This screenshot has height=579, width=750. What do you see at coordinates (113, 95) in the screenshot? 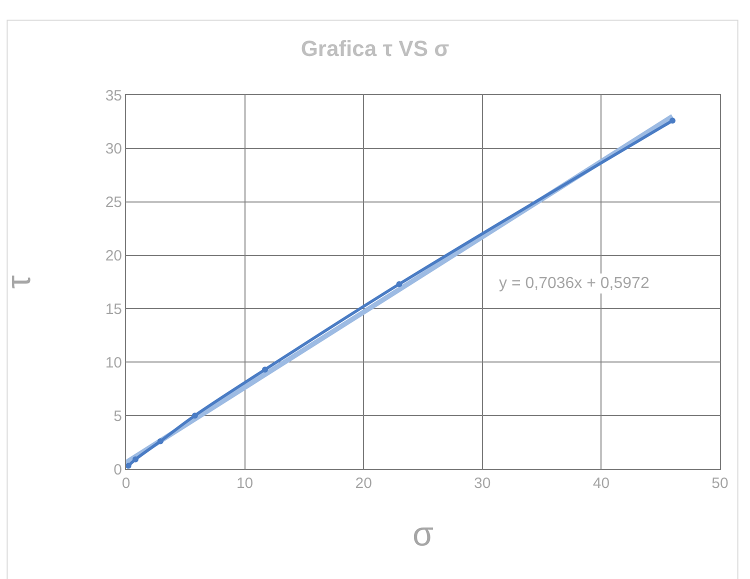
I see `y-tick-label: 35` at bounding box center [113, 95].